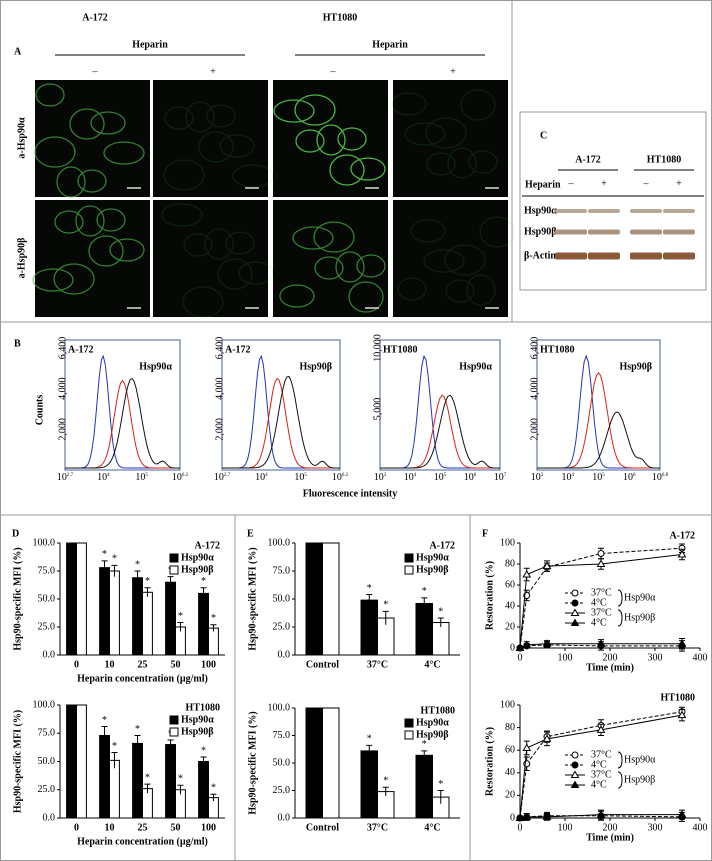 The height and width of the screenshot is (861, 712). I want to click on axis-title: Fluorescence intensity, so click(350, 493).